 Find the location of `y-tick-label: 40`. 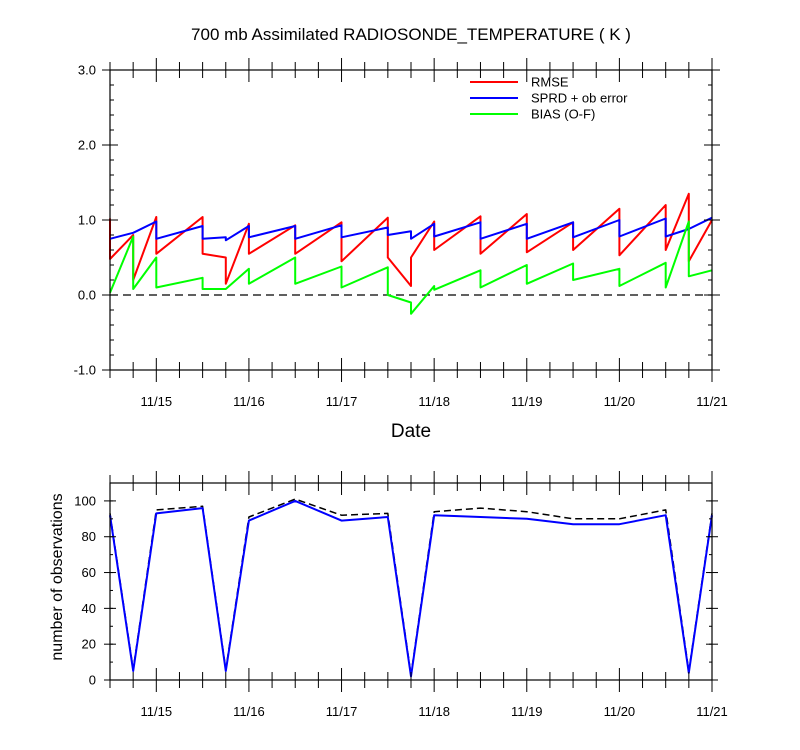

y-tick-label: 40 is located at coordinates (89, 608).